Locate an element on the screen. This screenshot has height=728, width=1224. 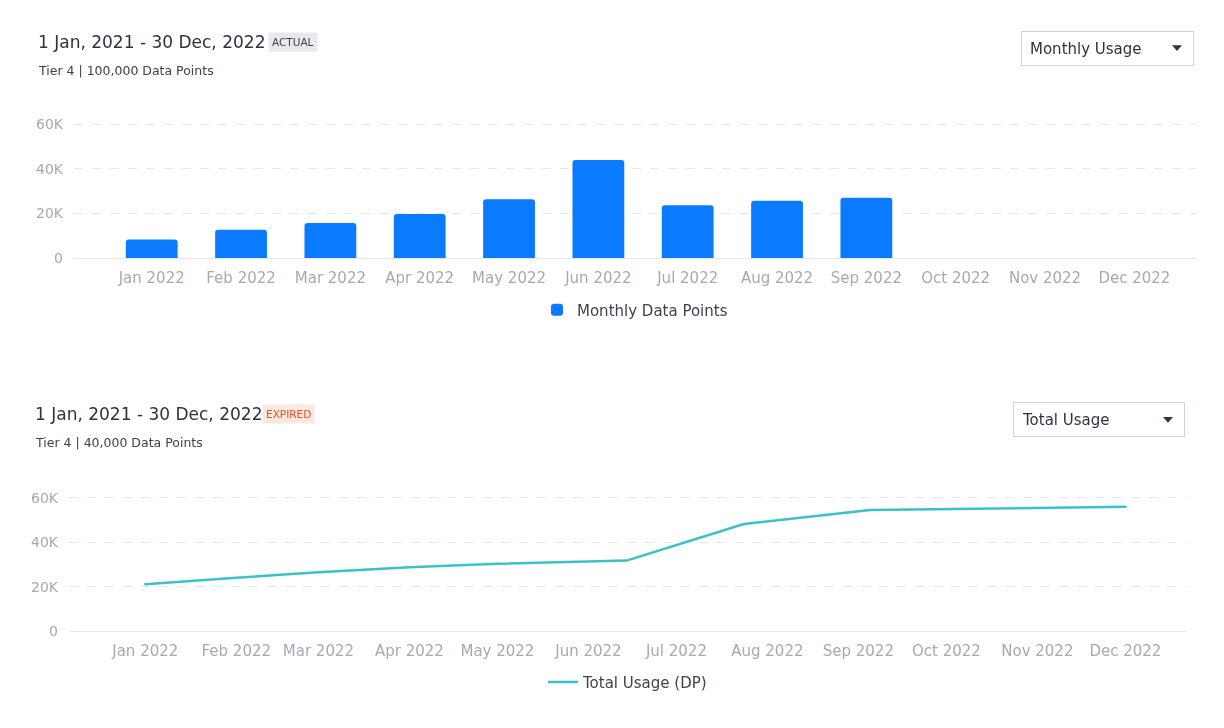
text: ACTUAL is located at coordinates (293, 42).